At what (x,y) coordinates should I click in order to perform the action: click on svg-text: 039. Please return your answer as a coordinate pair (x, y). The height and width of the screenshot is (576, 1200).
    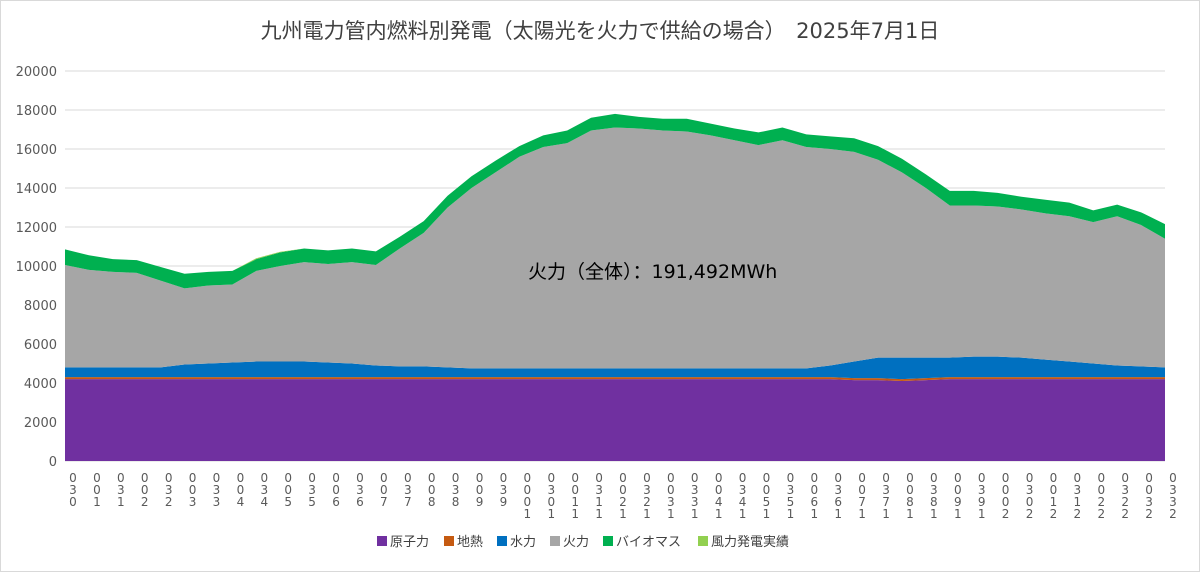
    Looking at the image, I should click on (504, 490).